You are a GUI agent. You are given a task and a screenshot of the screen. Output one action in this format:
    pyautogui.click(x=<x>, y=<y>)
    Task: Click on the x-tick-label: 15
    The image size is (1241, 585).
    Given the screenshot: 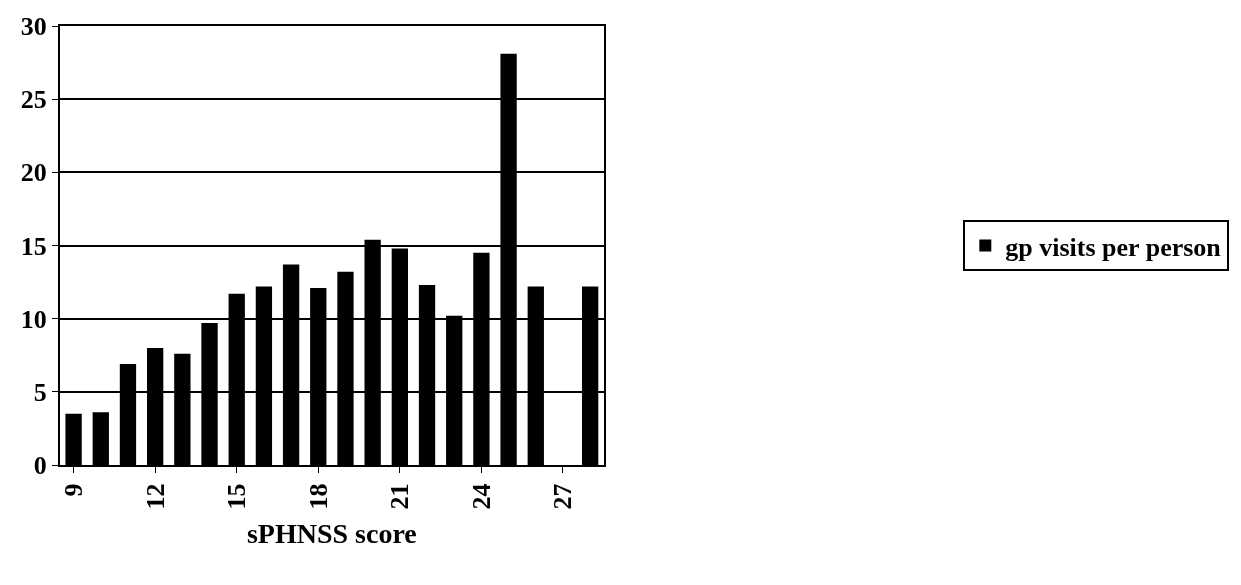 What is the action you would take?
    pyautogui.click(x=237, y=496)
    